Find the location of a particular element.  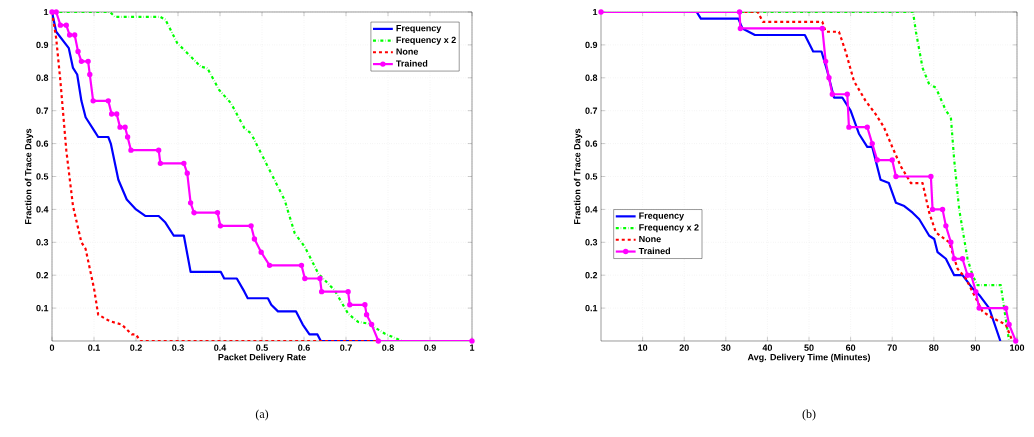

y-tick-label: 0.9 is located at coordinates (42, 45).